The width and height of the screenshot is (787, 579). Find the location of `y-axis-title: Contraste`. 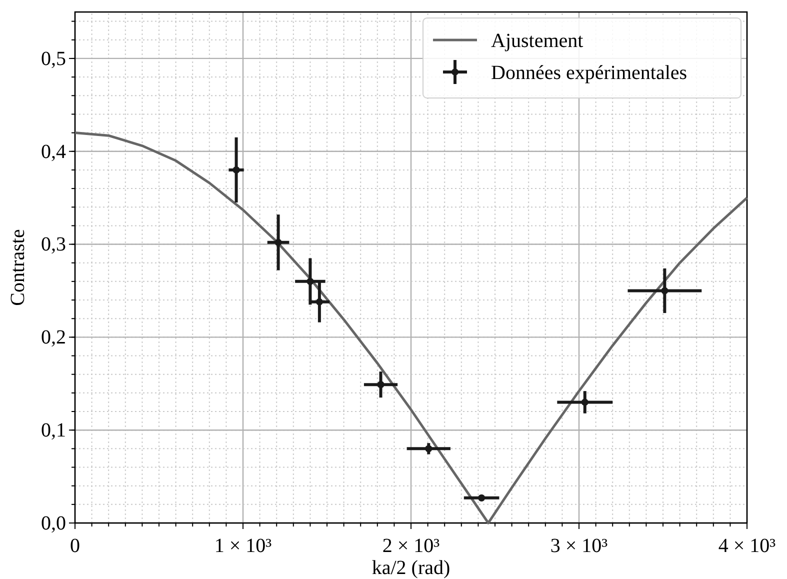

y-axis-title: Contraste is located at coordinates (18, 267).